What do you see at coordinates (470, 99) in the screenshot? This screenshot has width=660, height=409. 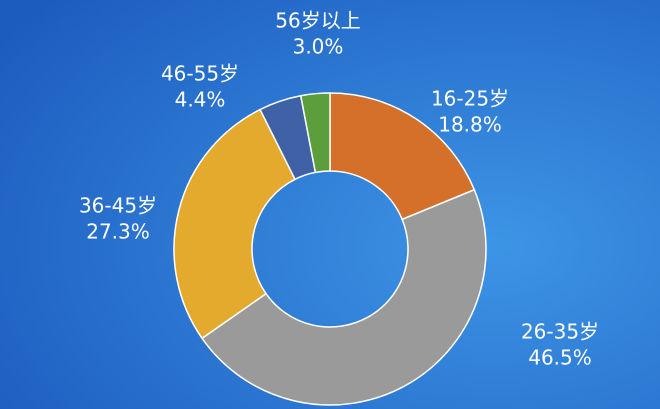 I see `category-label: 16-25岁` at bounding box center [470, 99].